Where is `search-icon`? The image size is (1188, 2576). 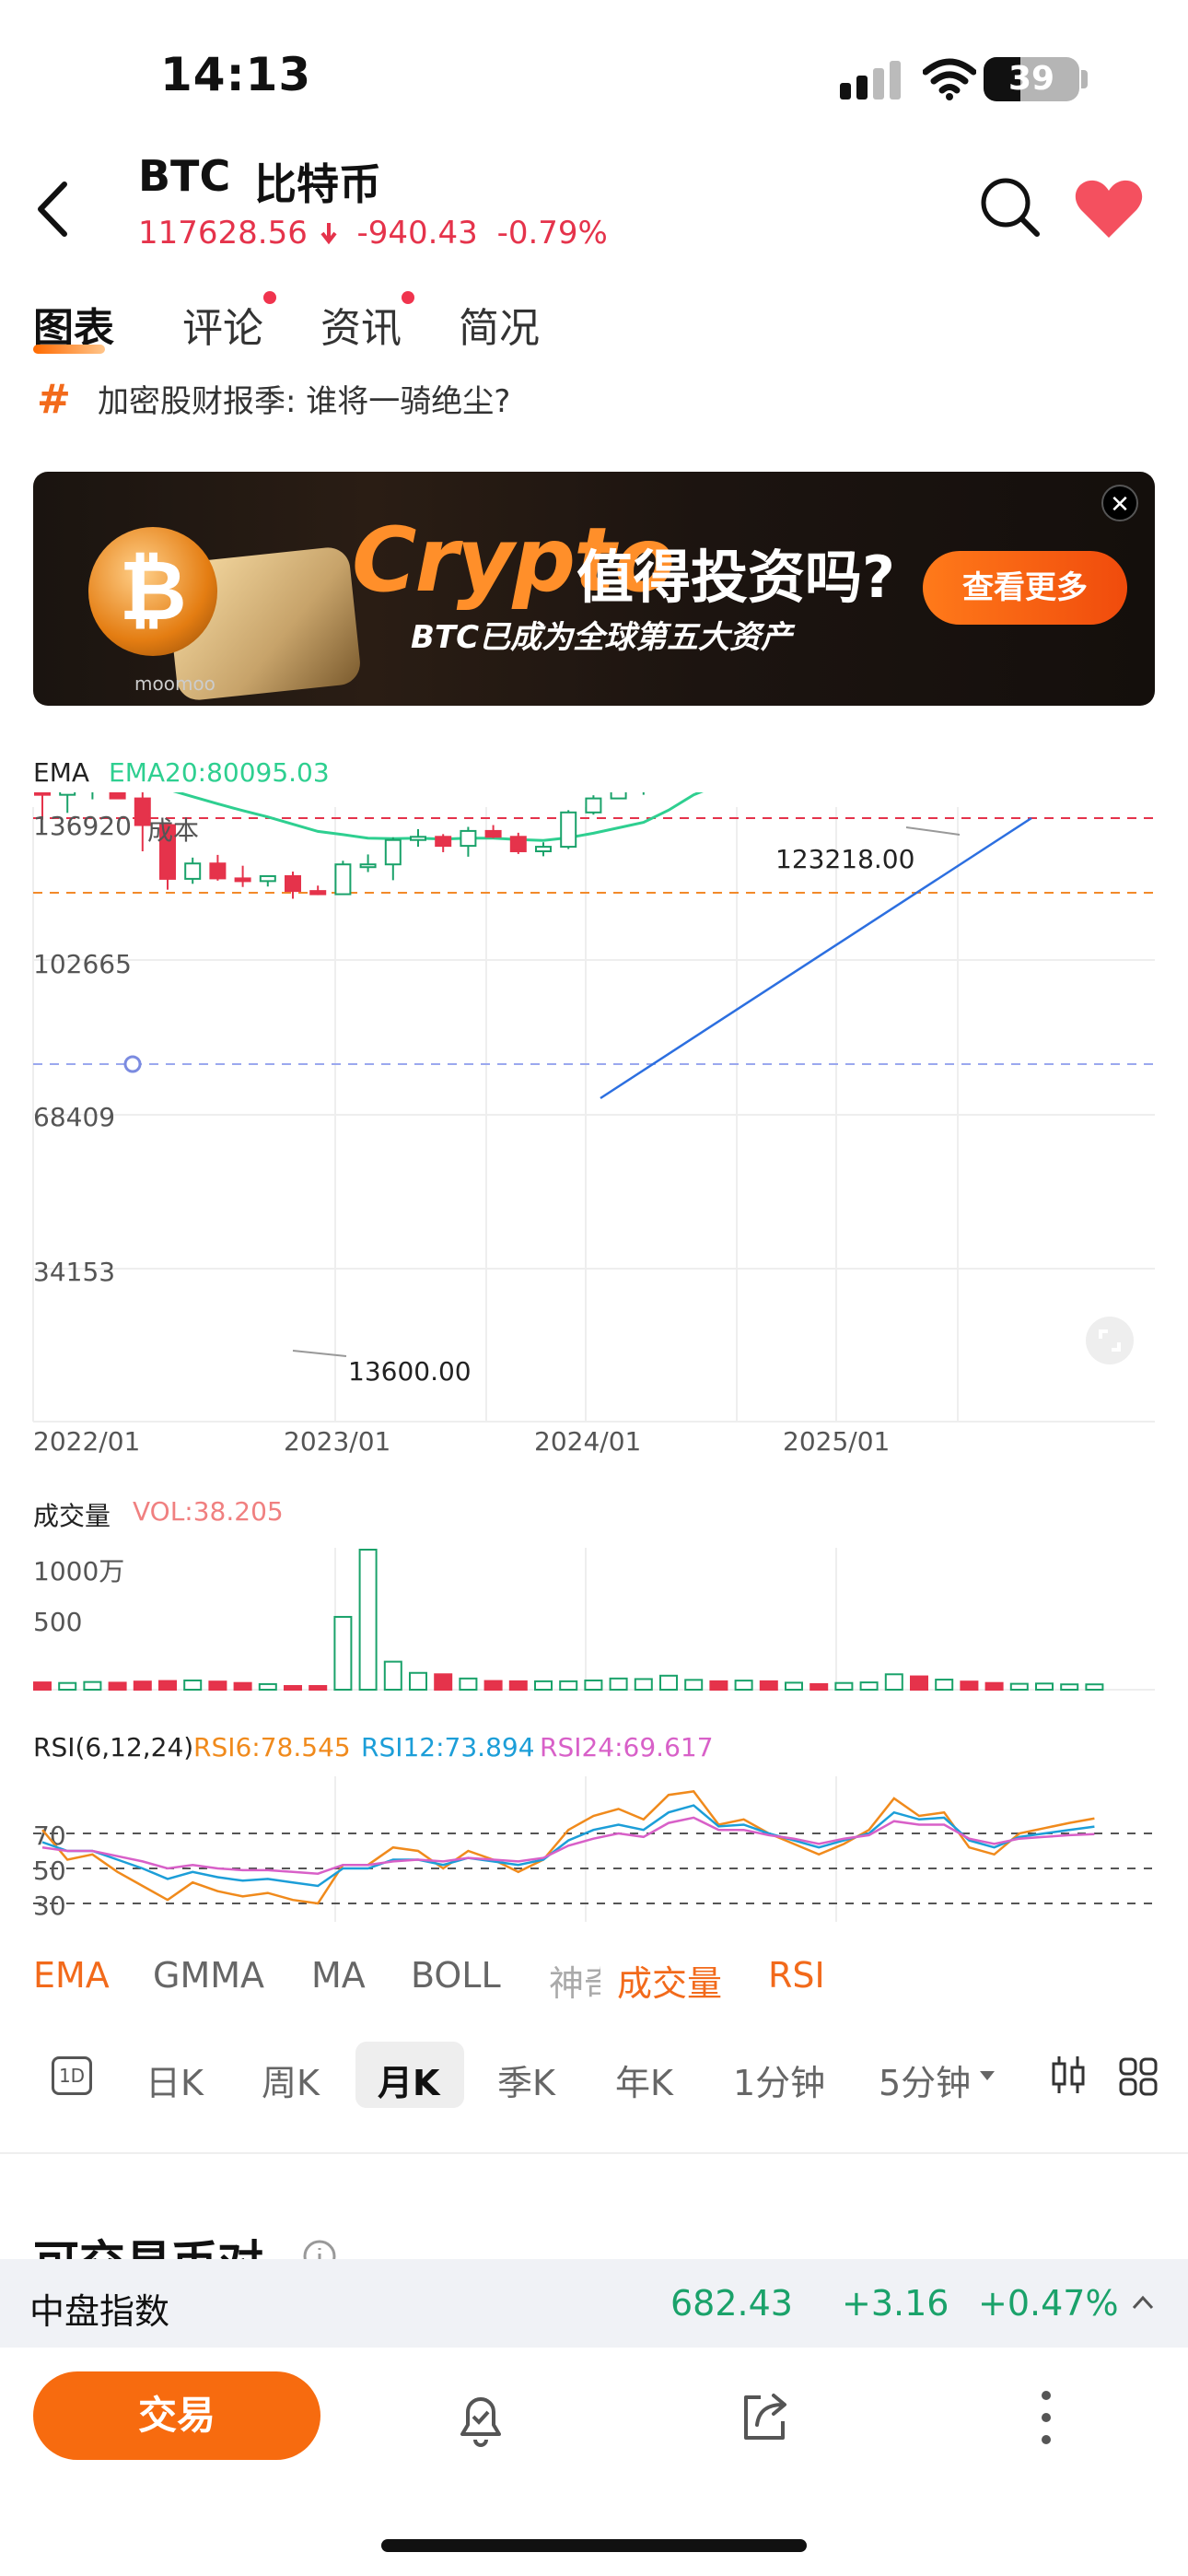 search-icon is located at coordinates (1010, 207).